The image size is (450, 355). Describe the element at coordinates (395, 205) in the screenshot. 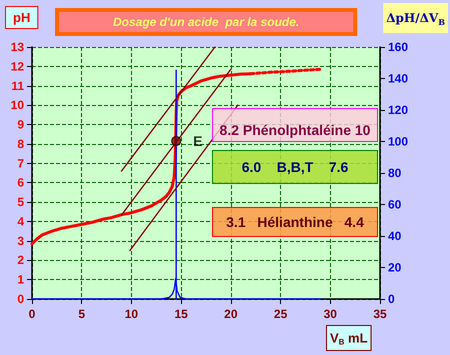

I see `y2-tick-label: 60` at that location.